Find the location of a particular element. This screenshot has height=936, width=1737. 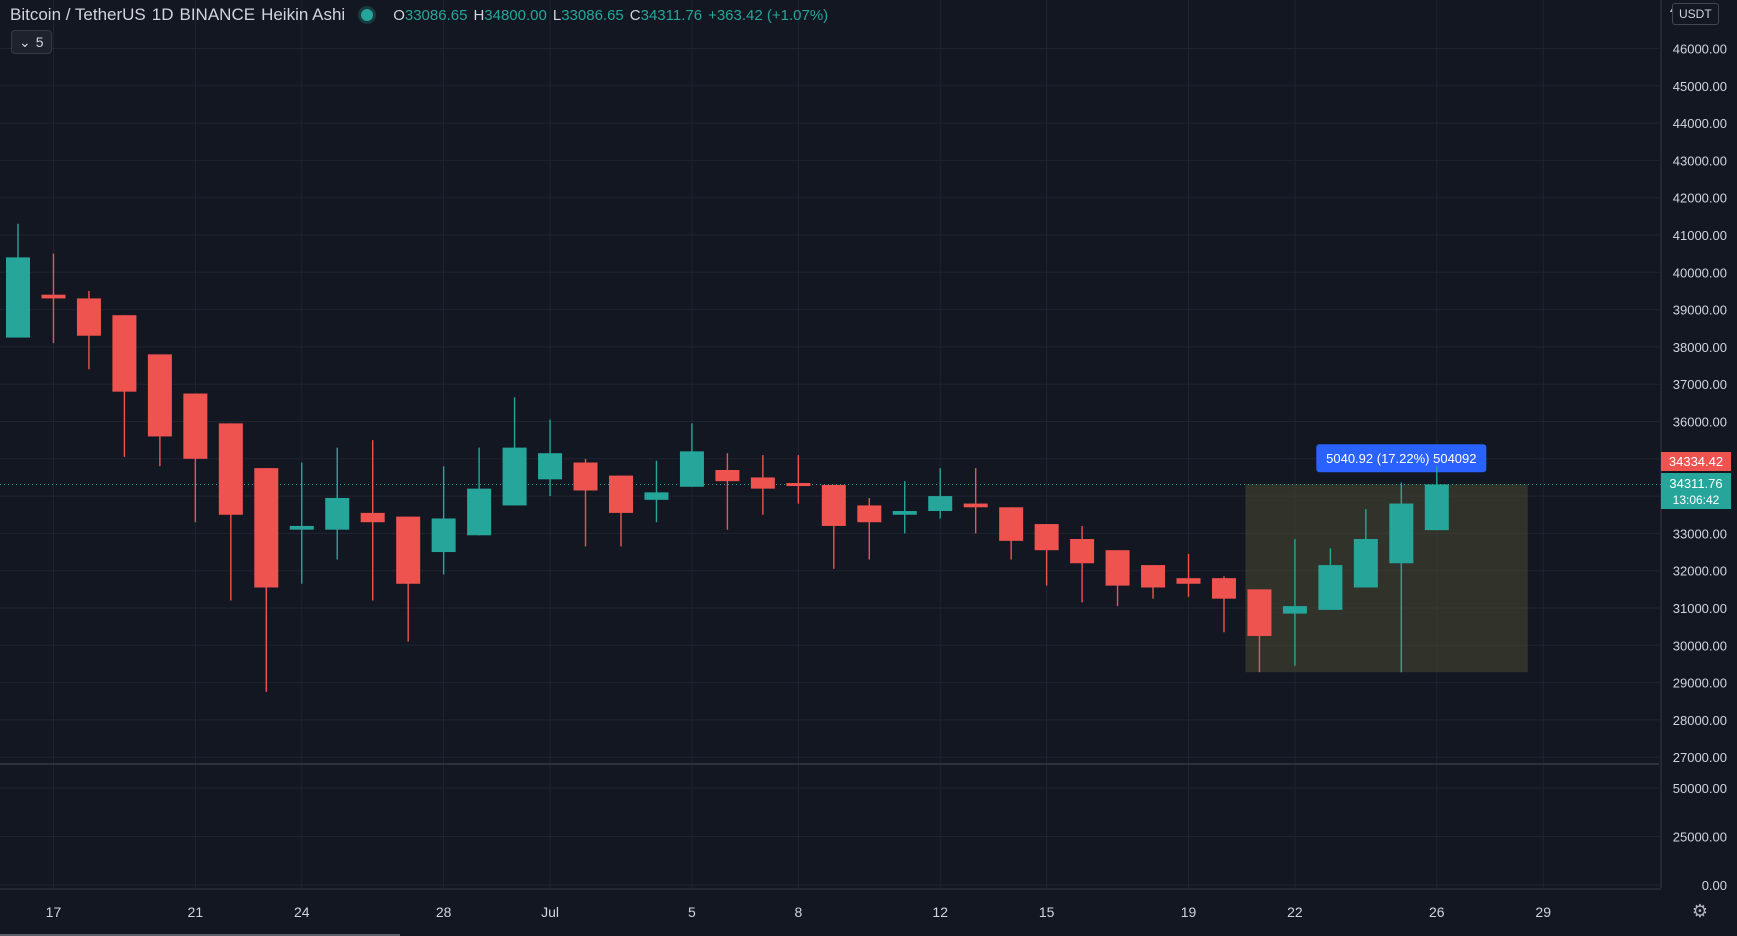

price-tick-label: 46000.00 is located at coordinates (1700, 49).